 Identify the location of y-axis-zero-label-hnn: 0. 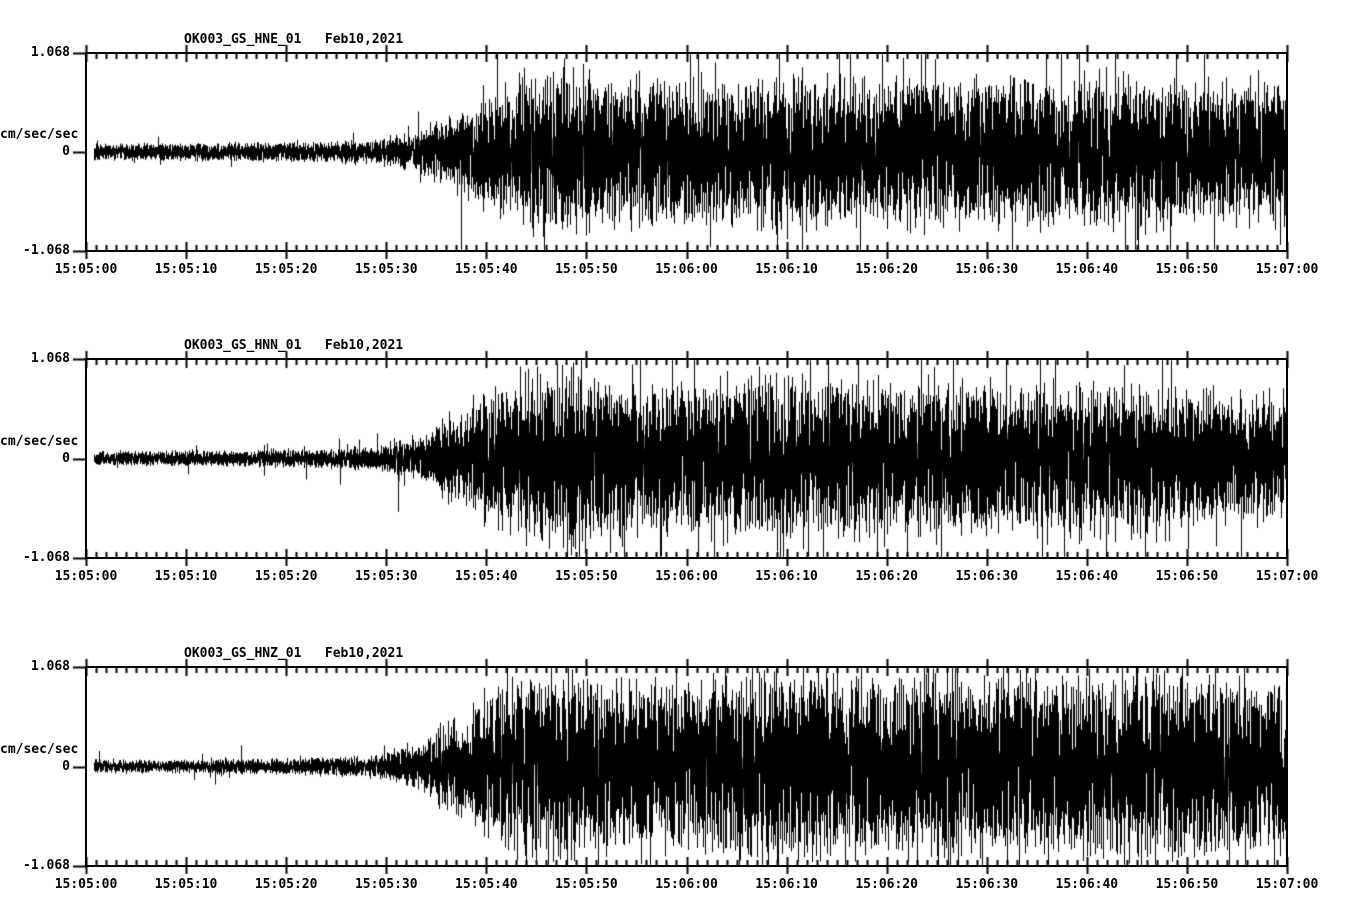
(66, 458).